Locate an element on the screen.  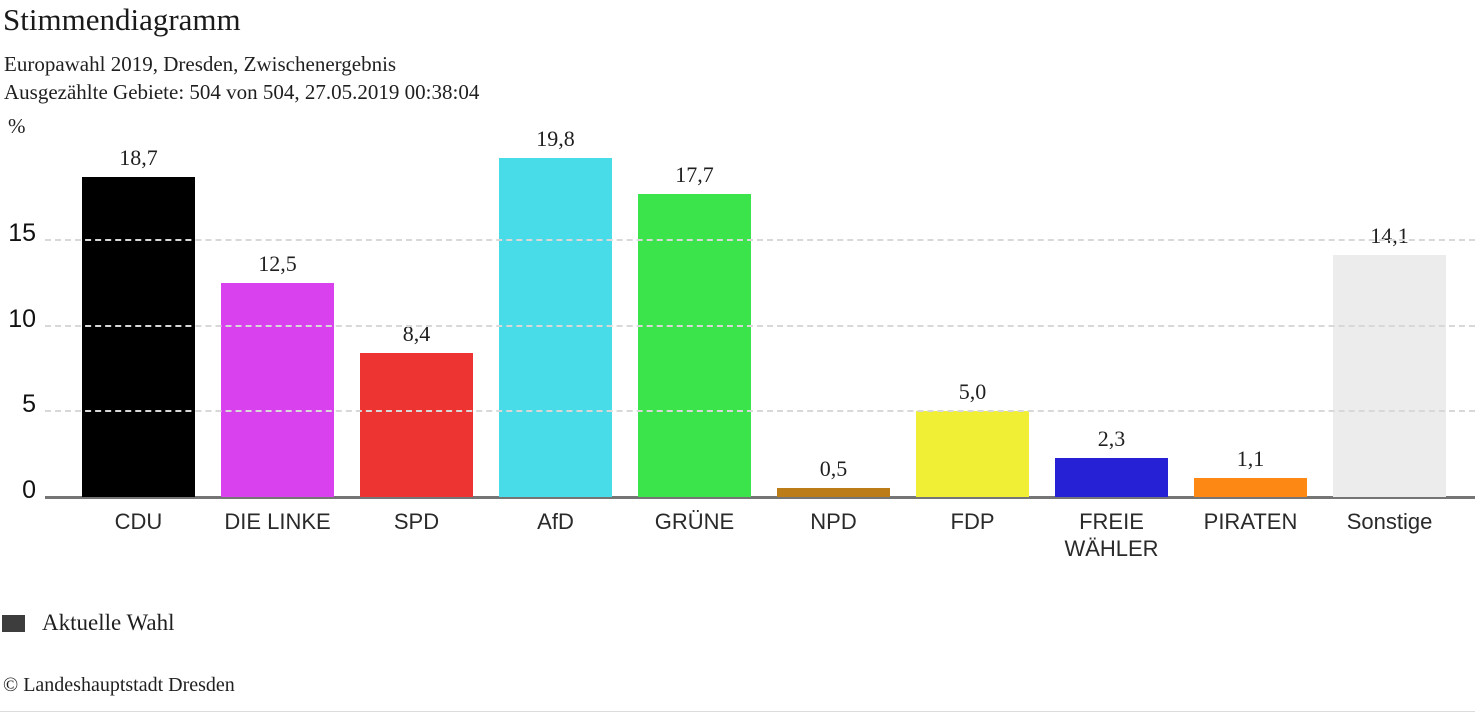
bar-fdp: 5,0 is located at coordinates (972, 438).